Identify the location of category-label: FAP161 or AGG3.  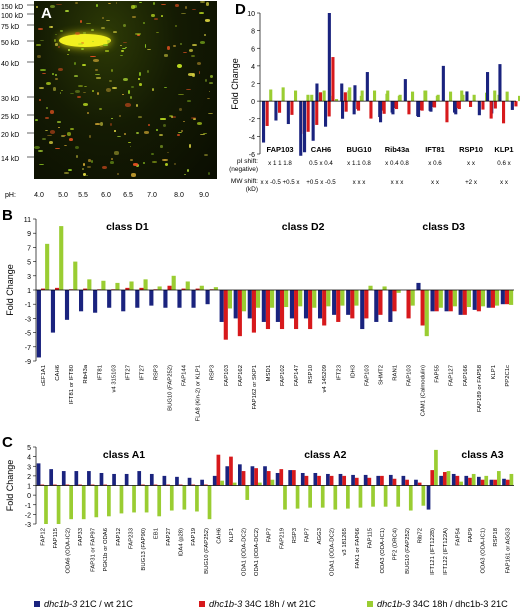
(509, 550).